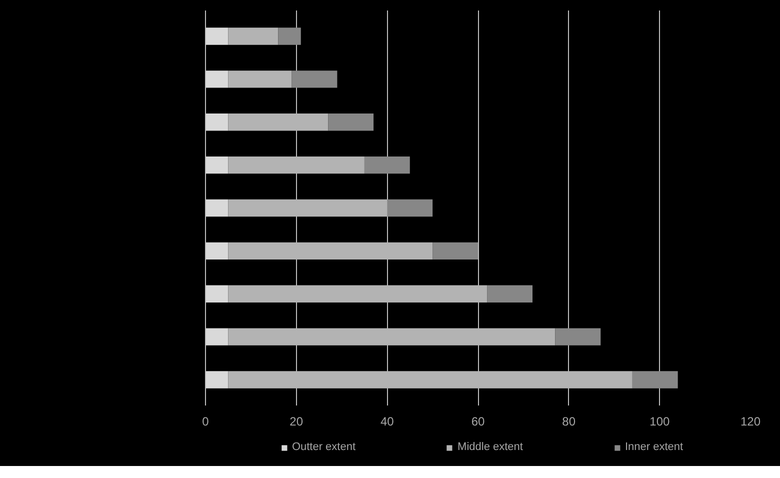 The width and height of the screenshot is (780, 478). Describe the element at coordinates (660, 421) in the screenshot. I see `x-tick-label: 100` at that location.